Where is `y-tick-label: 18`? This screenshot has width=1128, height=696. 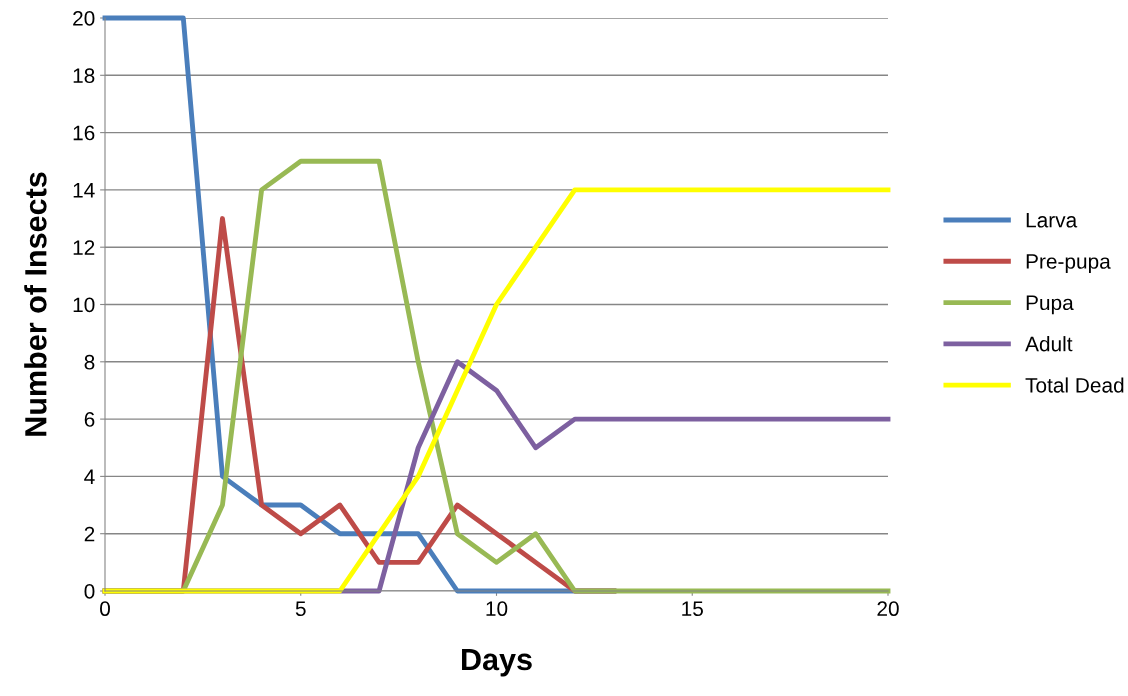
y-tick-label: 18 is located at coordinates (84, 76).